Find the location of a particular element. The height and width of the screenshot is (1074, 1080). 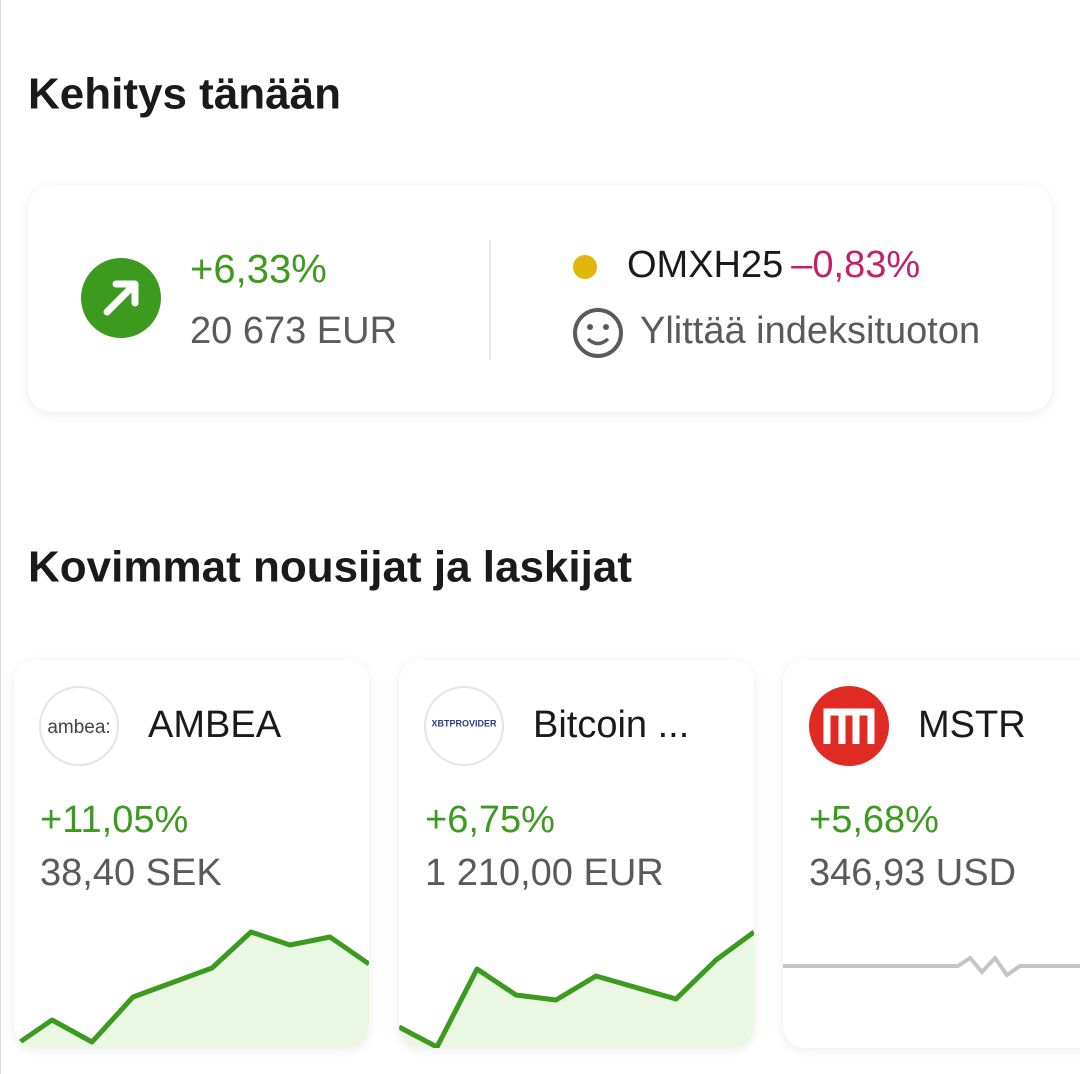

index-name: OMXH25 is located at coordinates (705, 265).